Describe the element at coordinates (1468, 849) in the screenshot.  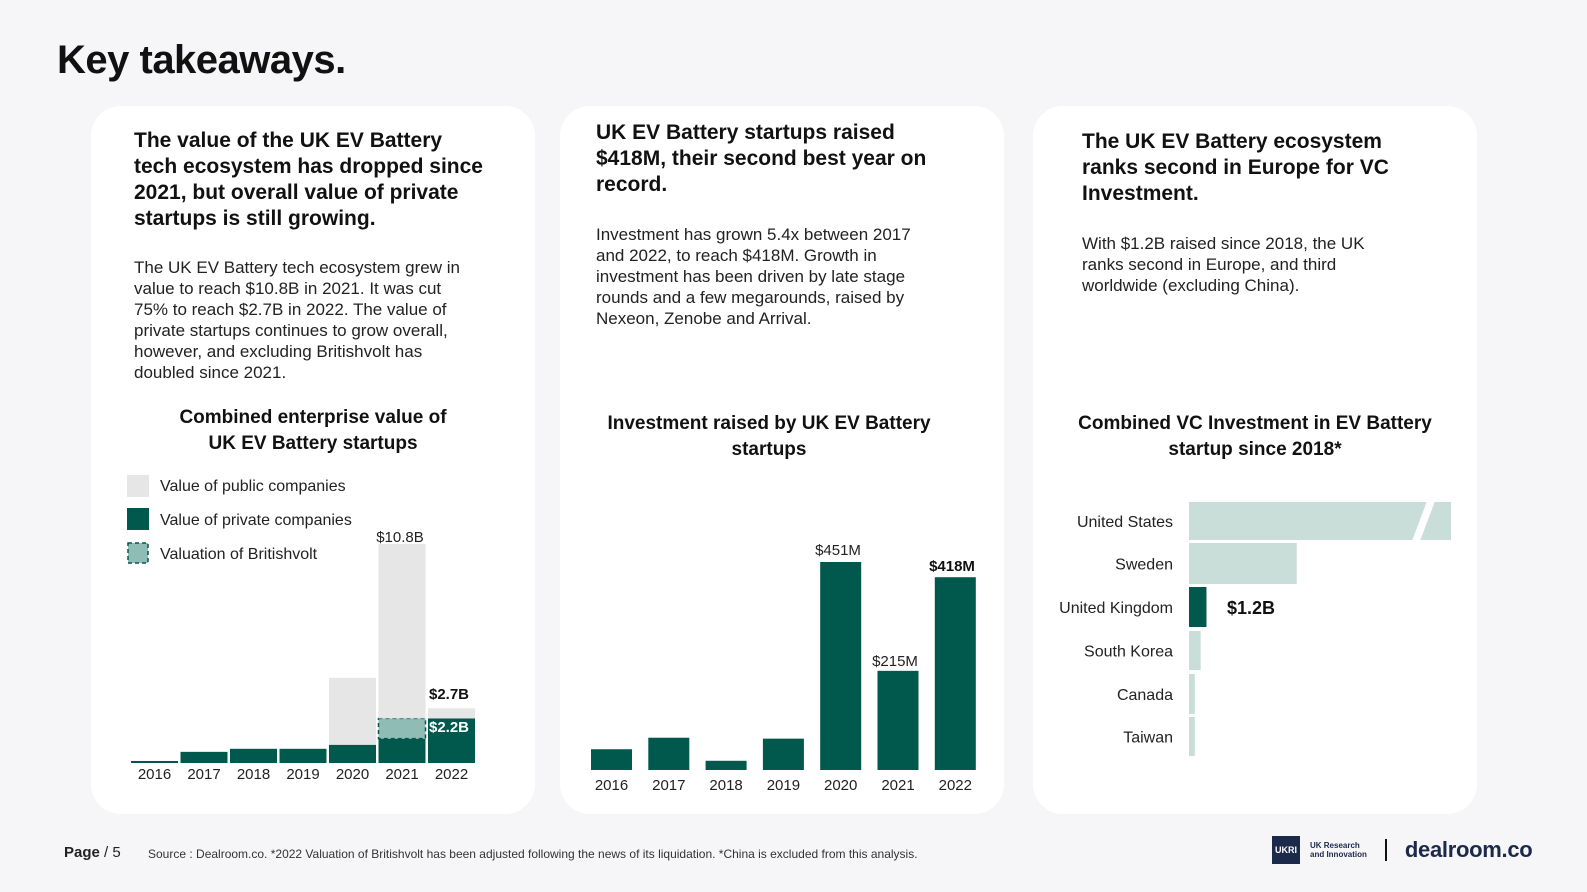
I see `dealroom-logo: dealroom.co` at that location.